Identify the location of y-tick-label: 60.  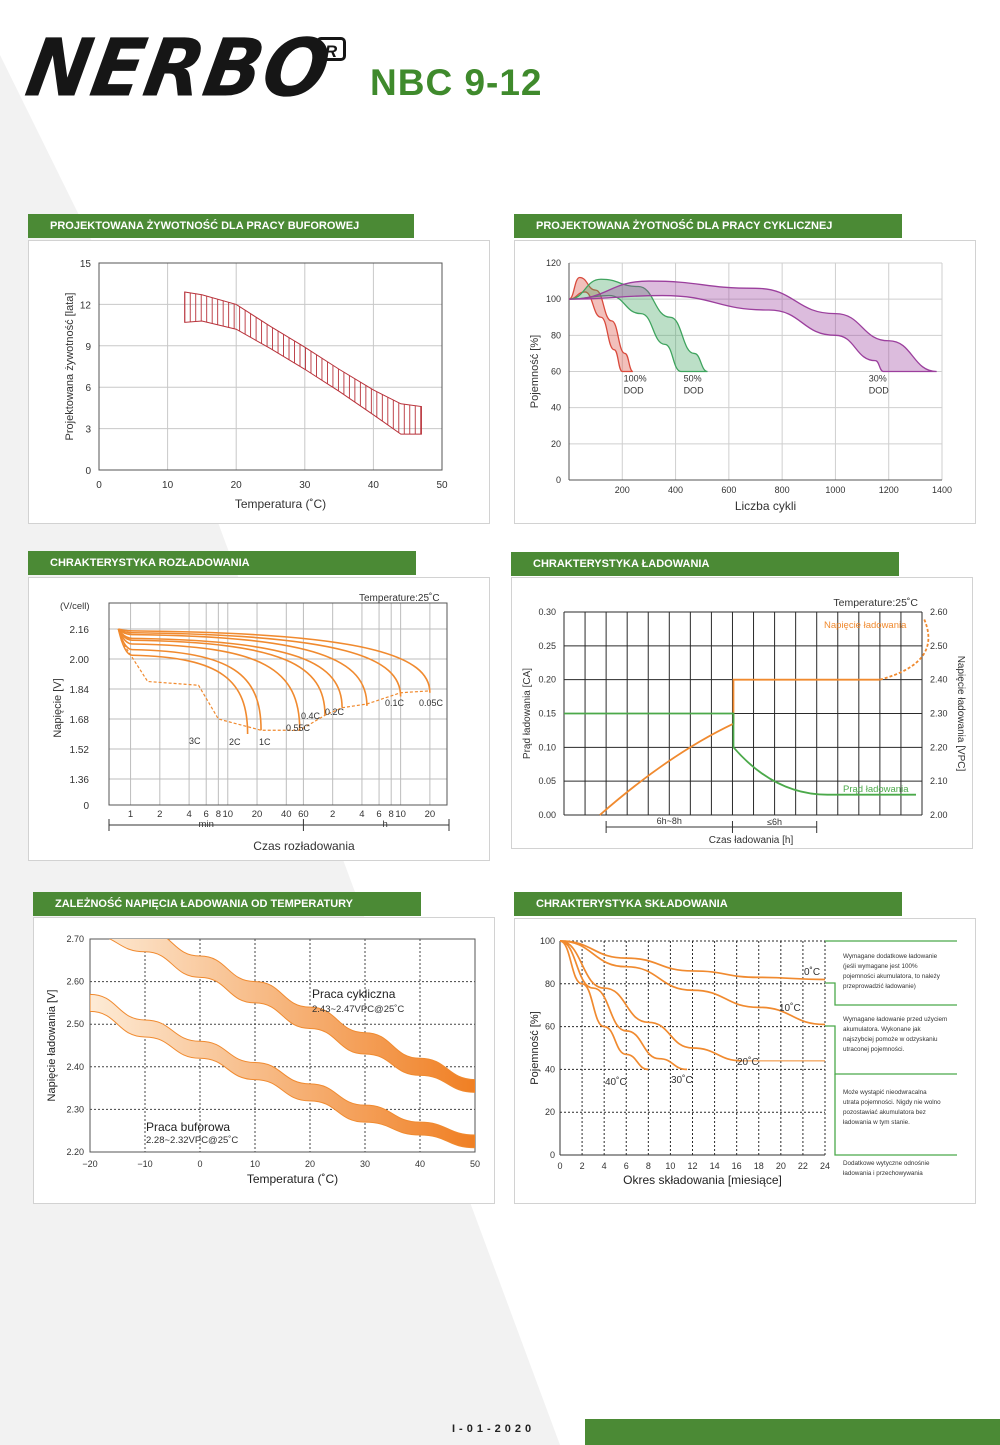
(550, 1027).